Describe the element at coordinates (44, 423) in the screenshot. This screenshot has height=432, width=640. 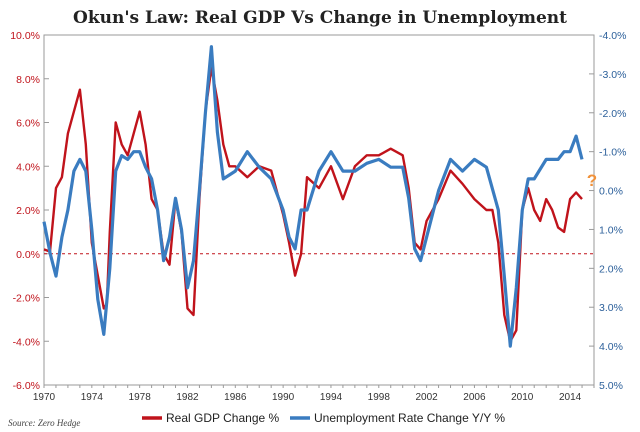
I see `source-label: Source: Zero Hedge` at that location.